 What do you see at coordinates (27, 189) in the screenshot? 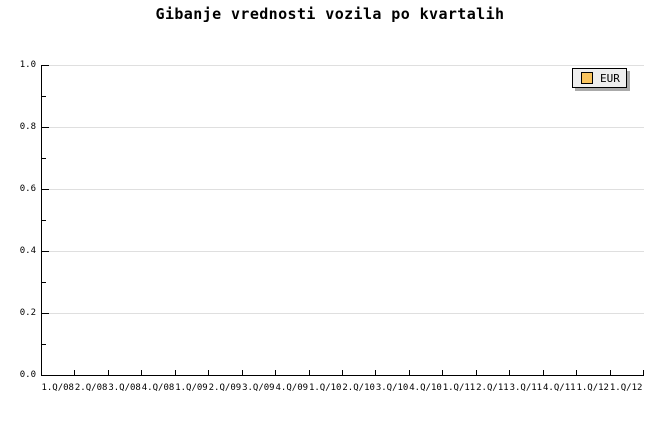
I see `y-axis-tick-label: 0.6` at bounding box center [27, 189].